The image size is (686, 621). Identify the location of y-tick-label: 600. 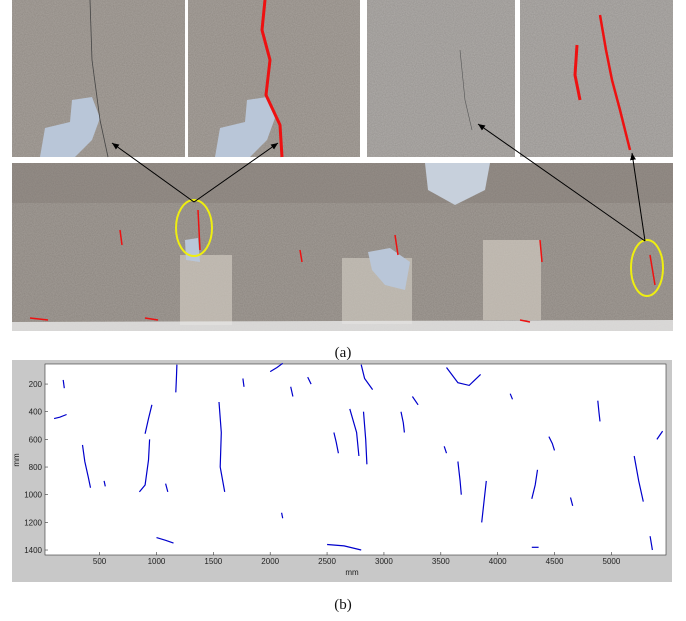
(36, 439).